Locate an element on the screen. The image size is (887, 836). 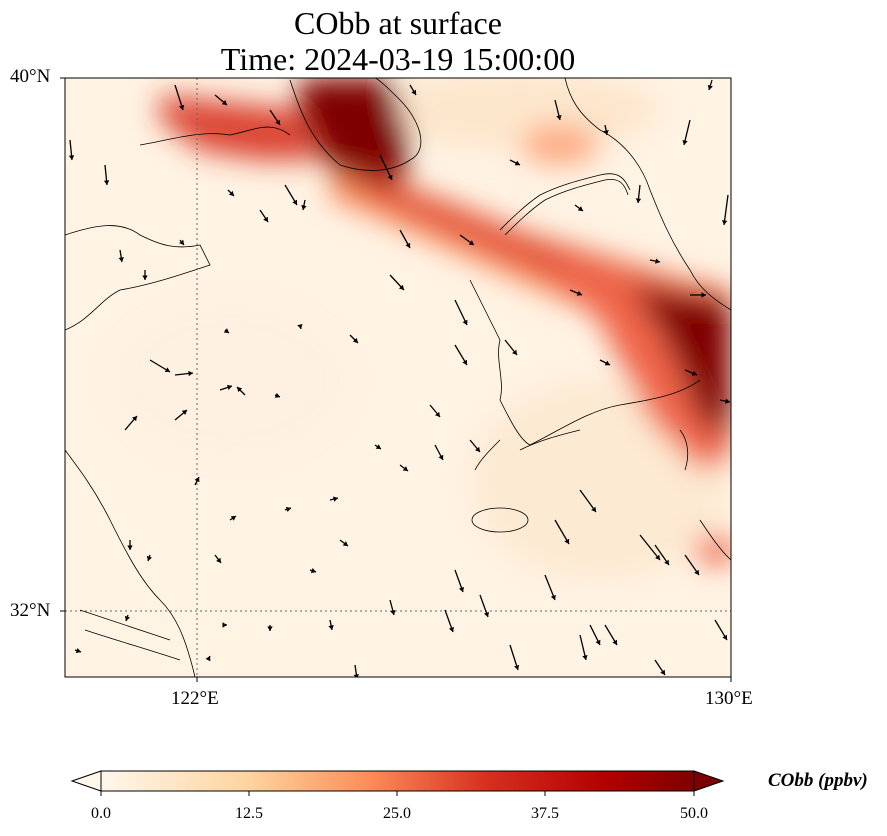
colorbar-tick-label: 37.5 is located at coordinates (545, 813).